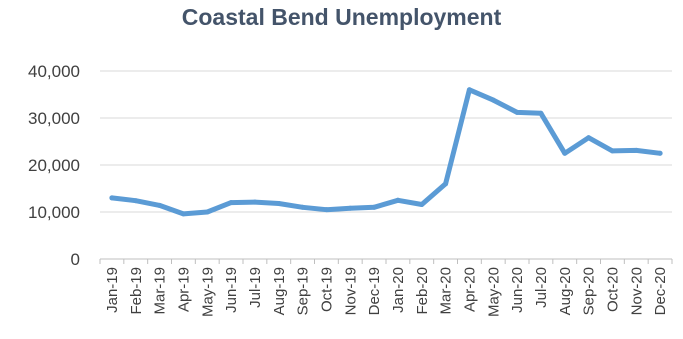 The image size is (683, 339). I want to click on x-tick-label: Feb-20, so click(422, 291).